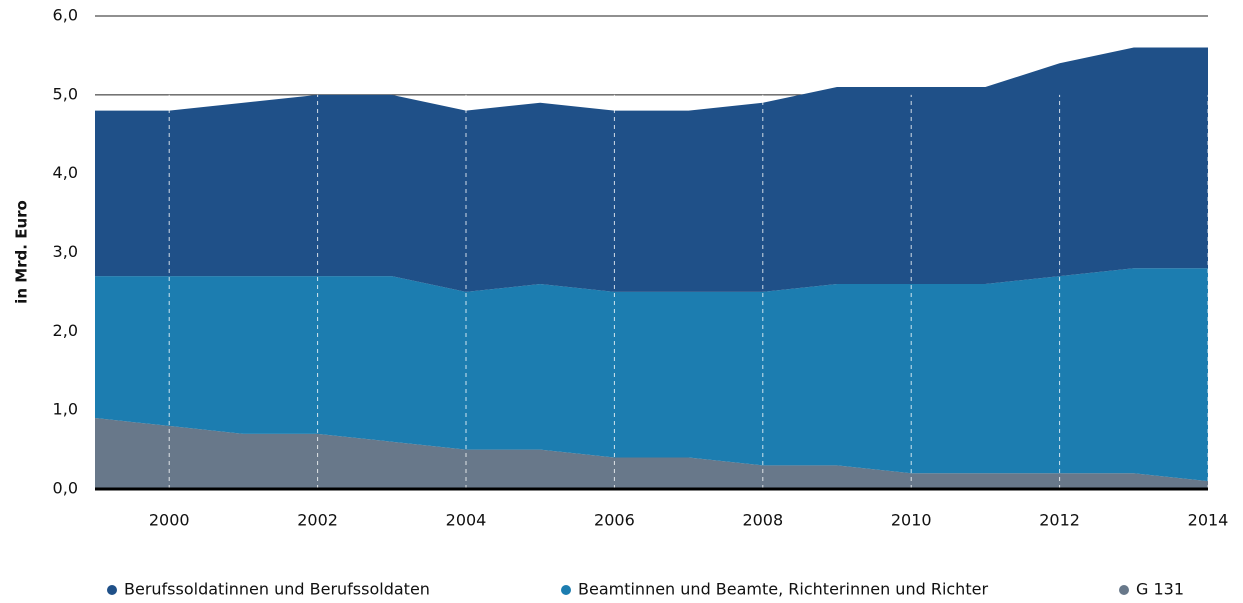  Describe the element at coordinates (1160, 589) in the screenshot. I see `legend-label: G 131` at that location.